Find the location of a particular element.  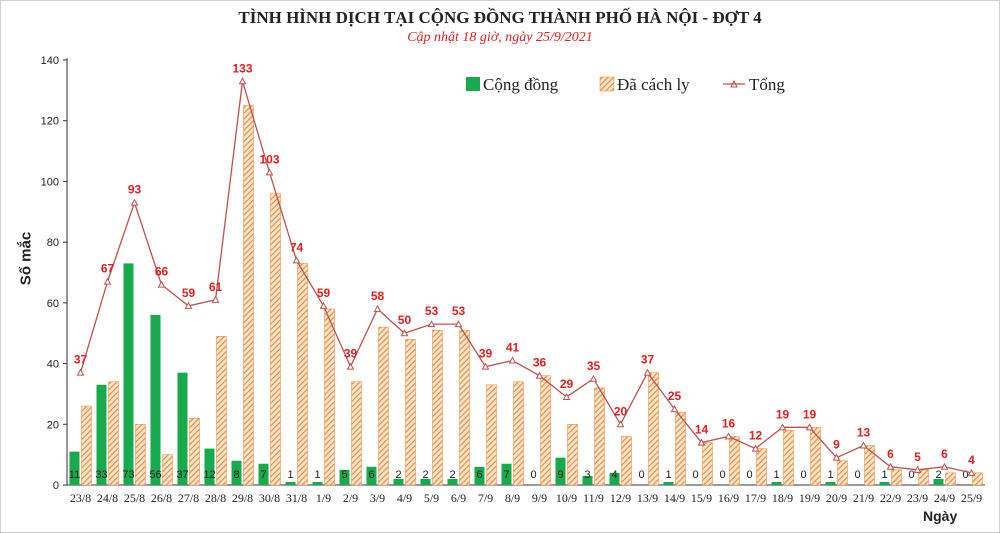

y-tick-label: 140 is located at coordinates (50, 61).